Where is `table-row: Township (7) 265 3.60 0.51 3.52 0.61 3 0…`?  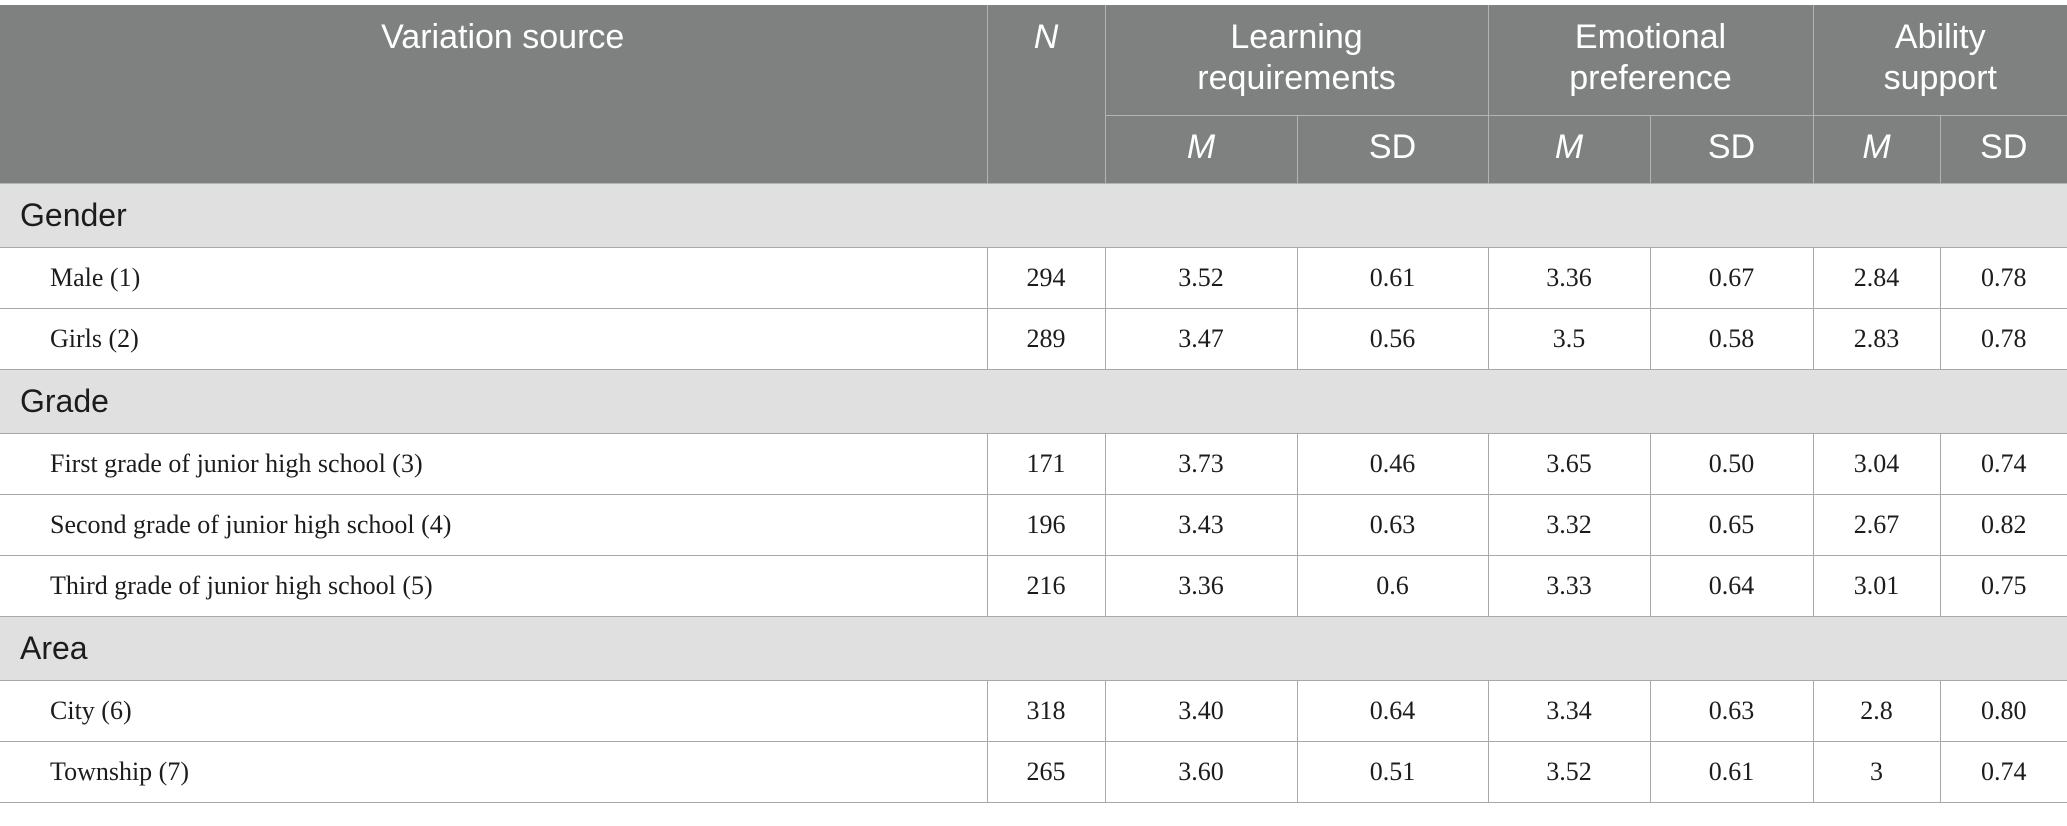 table-row: Township (7) 265 3.60 0.51 3.52 0.61 3 0… is located at coordinates (1033, 771).